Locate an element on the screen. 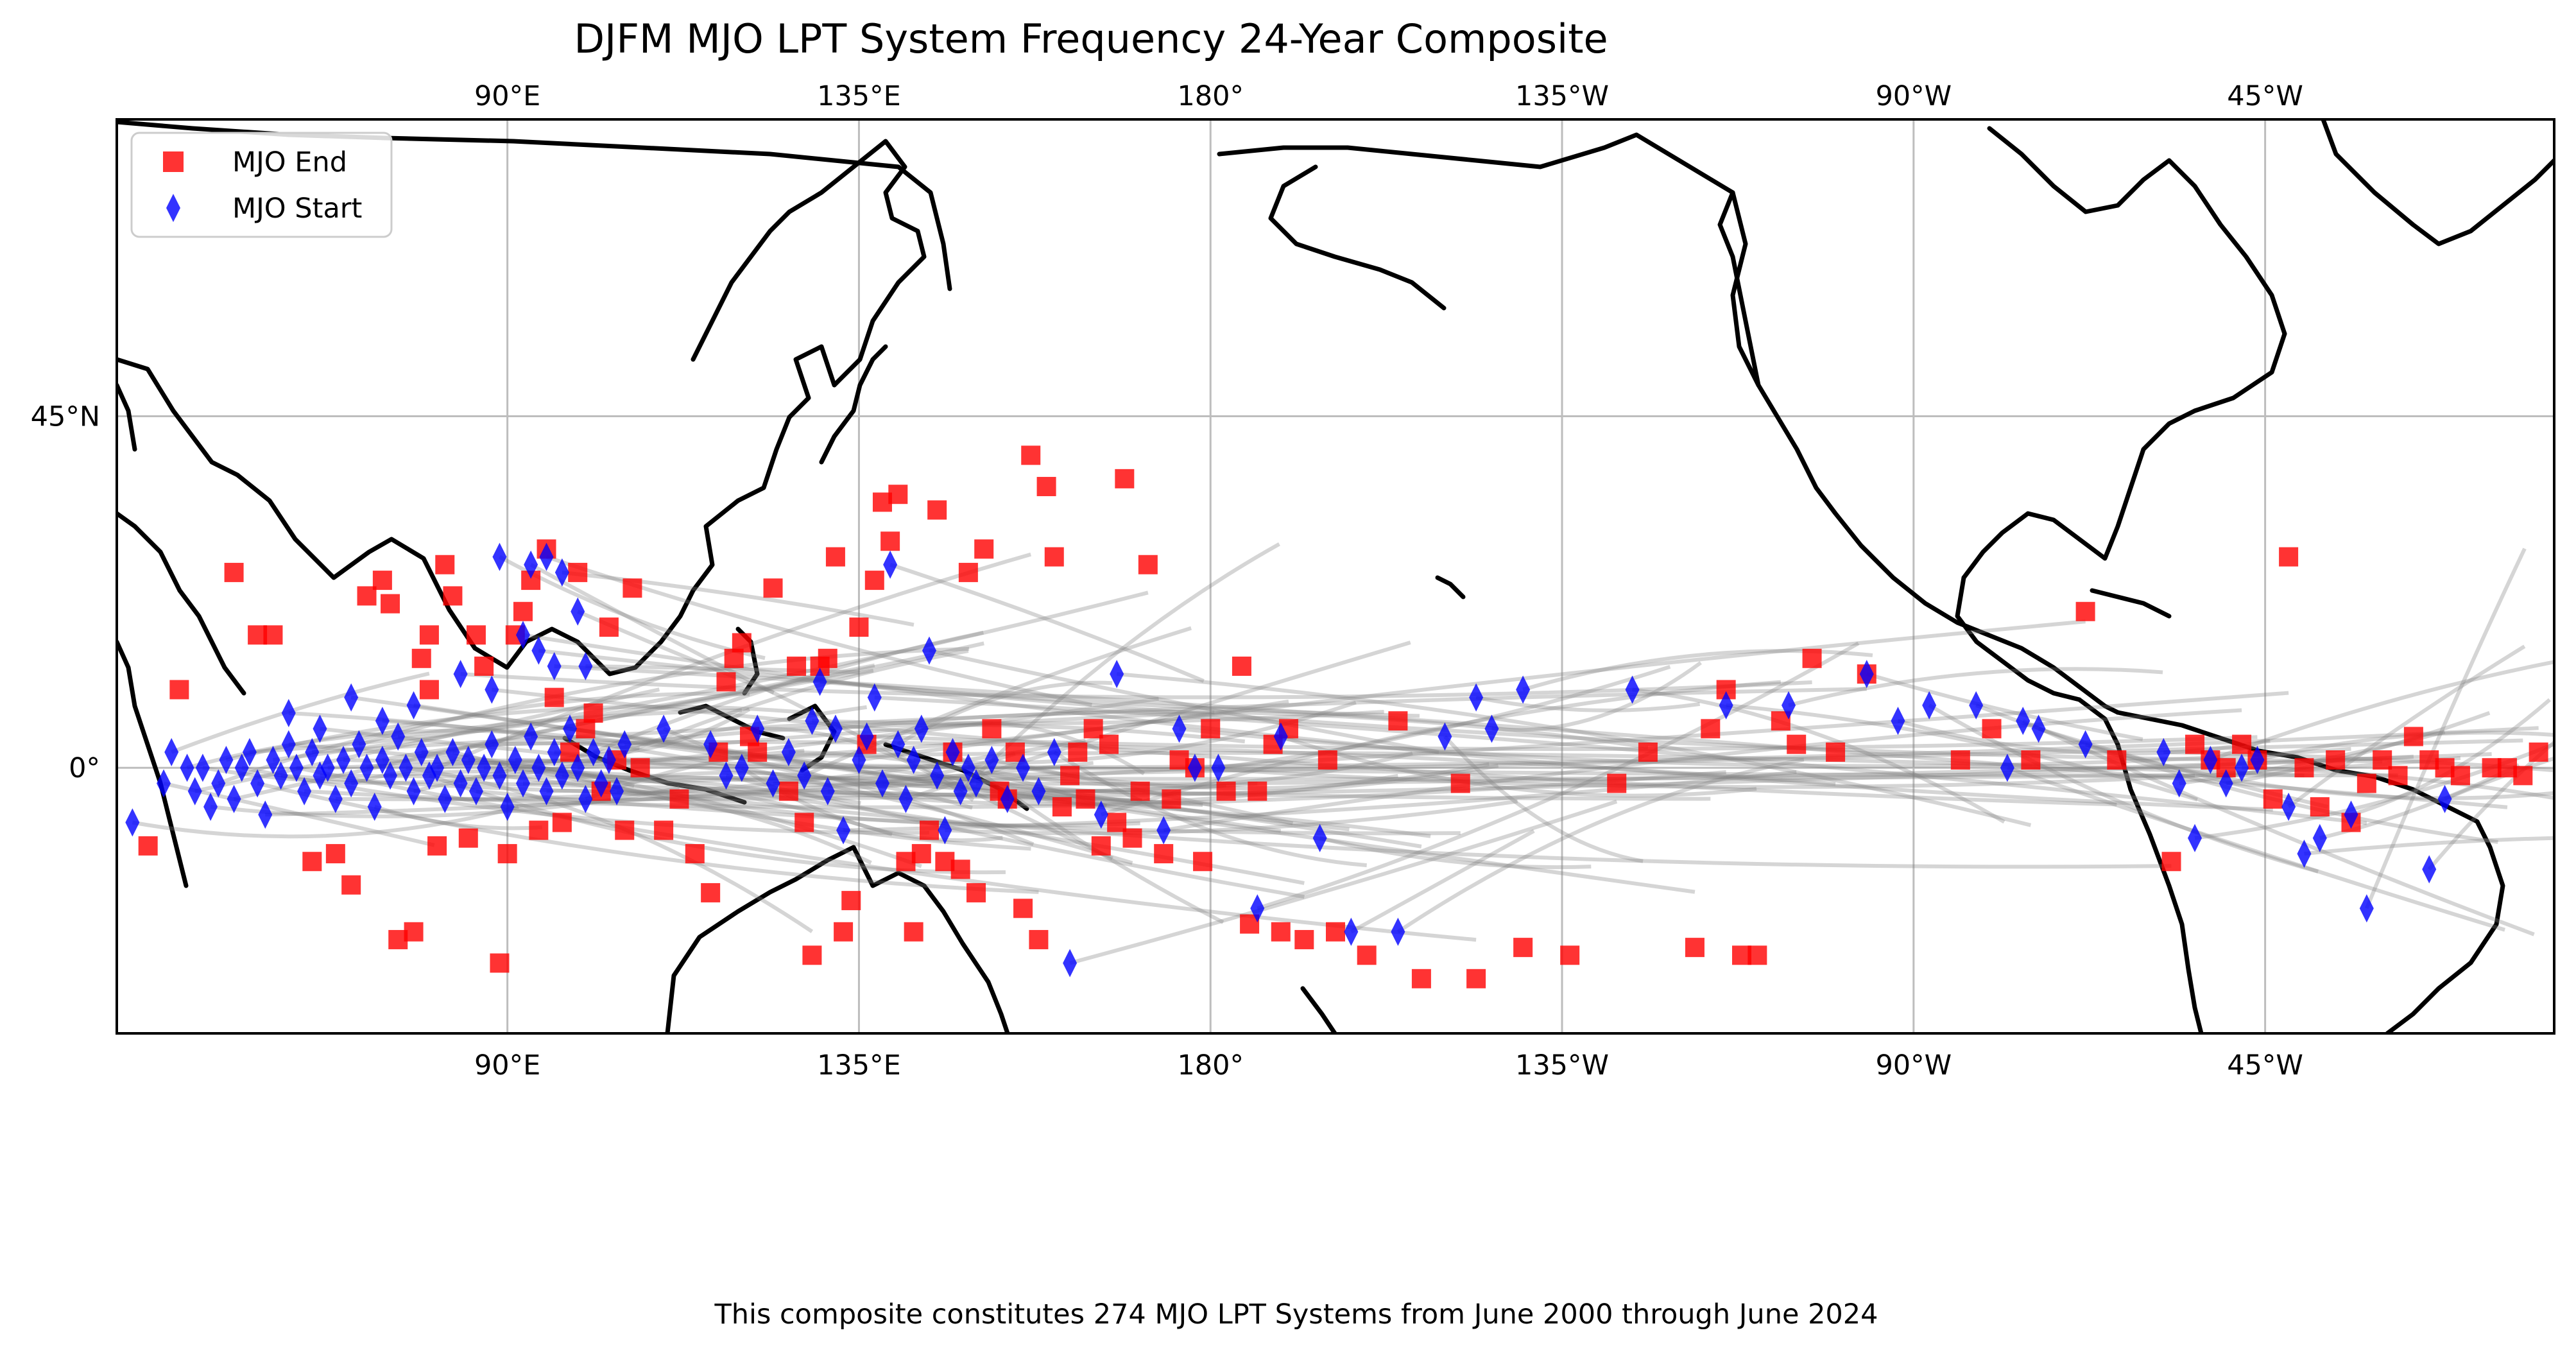 The image size is (2576, 1353). lon-tick-label-bottom: 135°W is located at coordinates (1562, 1065).